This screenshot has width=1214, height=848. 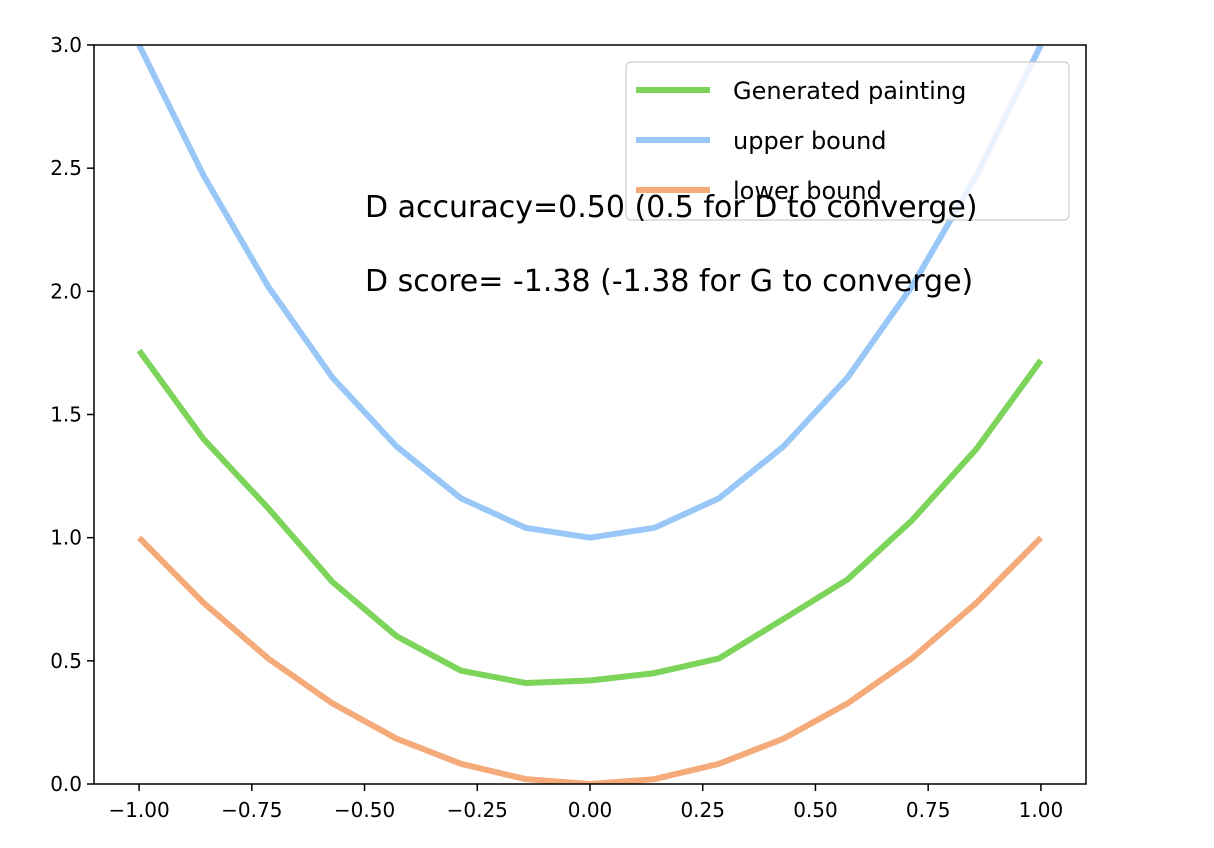 I want to click on legend-box, so click(x=847, y=141).